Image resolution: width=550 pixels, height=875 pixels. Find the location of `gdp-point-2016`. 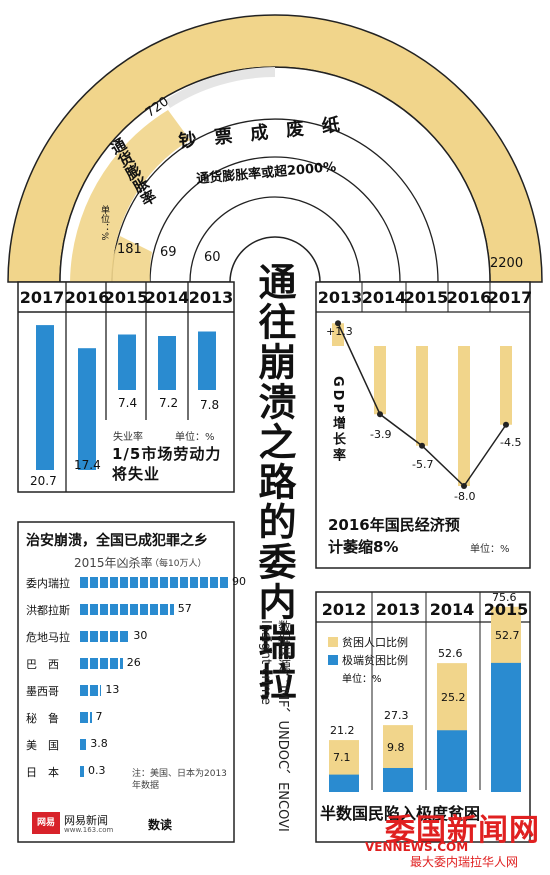

gdp-point-2016 is located at coordinates (464, 486).